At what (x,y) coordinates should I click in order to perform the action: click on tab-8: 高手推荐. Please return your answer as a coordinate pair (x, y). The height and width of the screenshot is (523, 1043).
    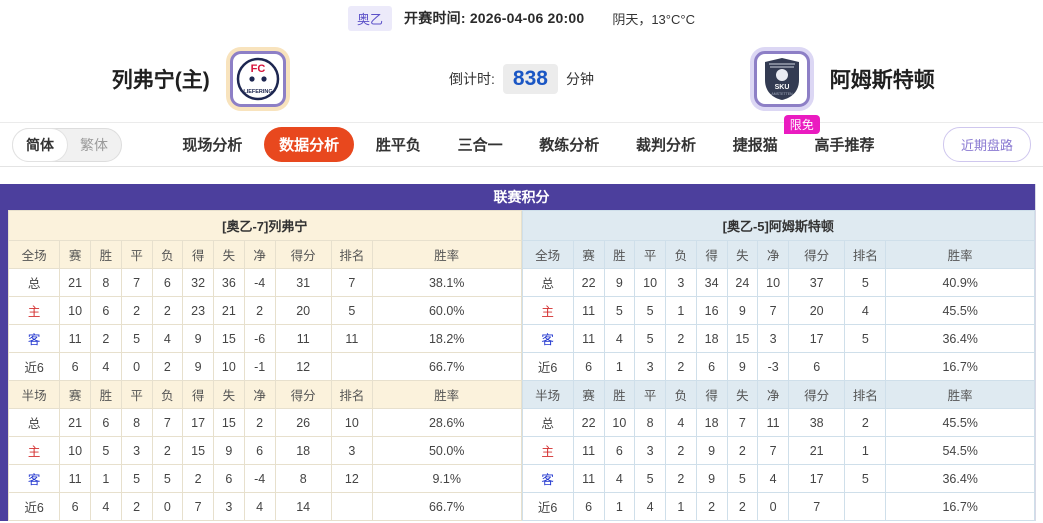
    Looking at the image, I should click on (844, 145).